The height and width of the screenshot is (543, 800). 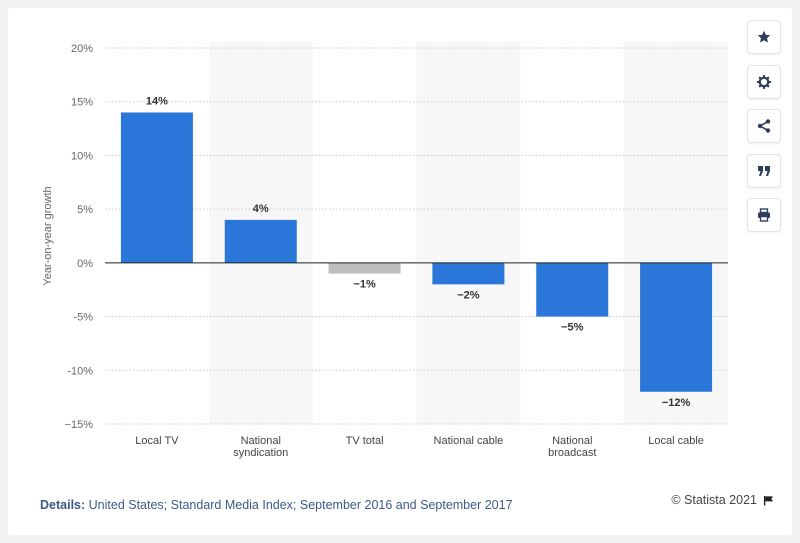 What do you see at coordinates (82, 156) in the screenshot?
I see `y-tick-label: 10%` at bounding box center [82, 156].